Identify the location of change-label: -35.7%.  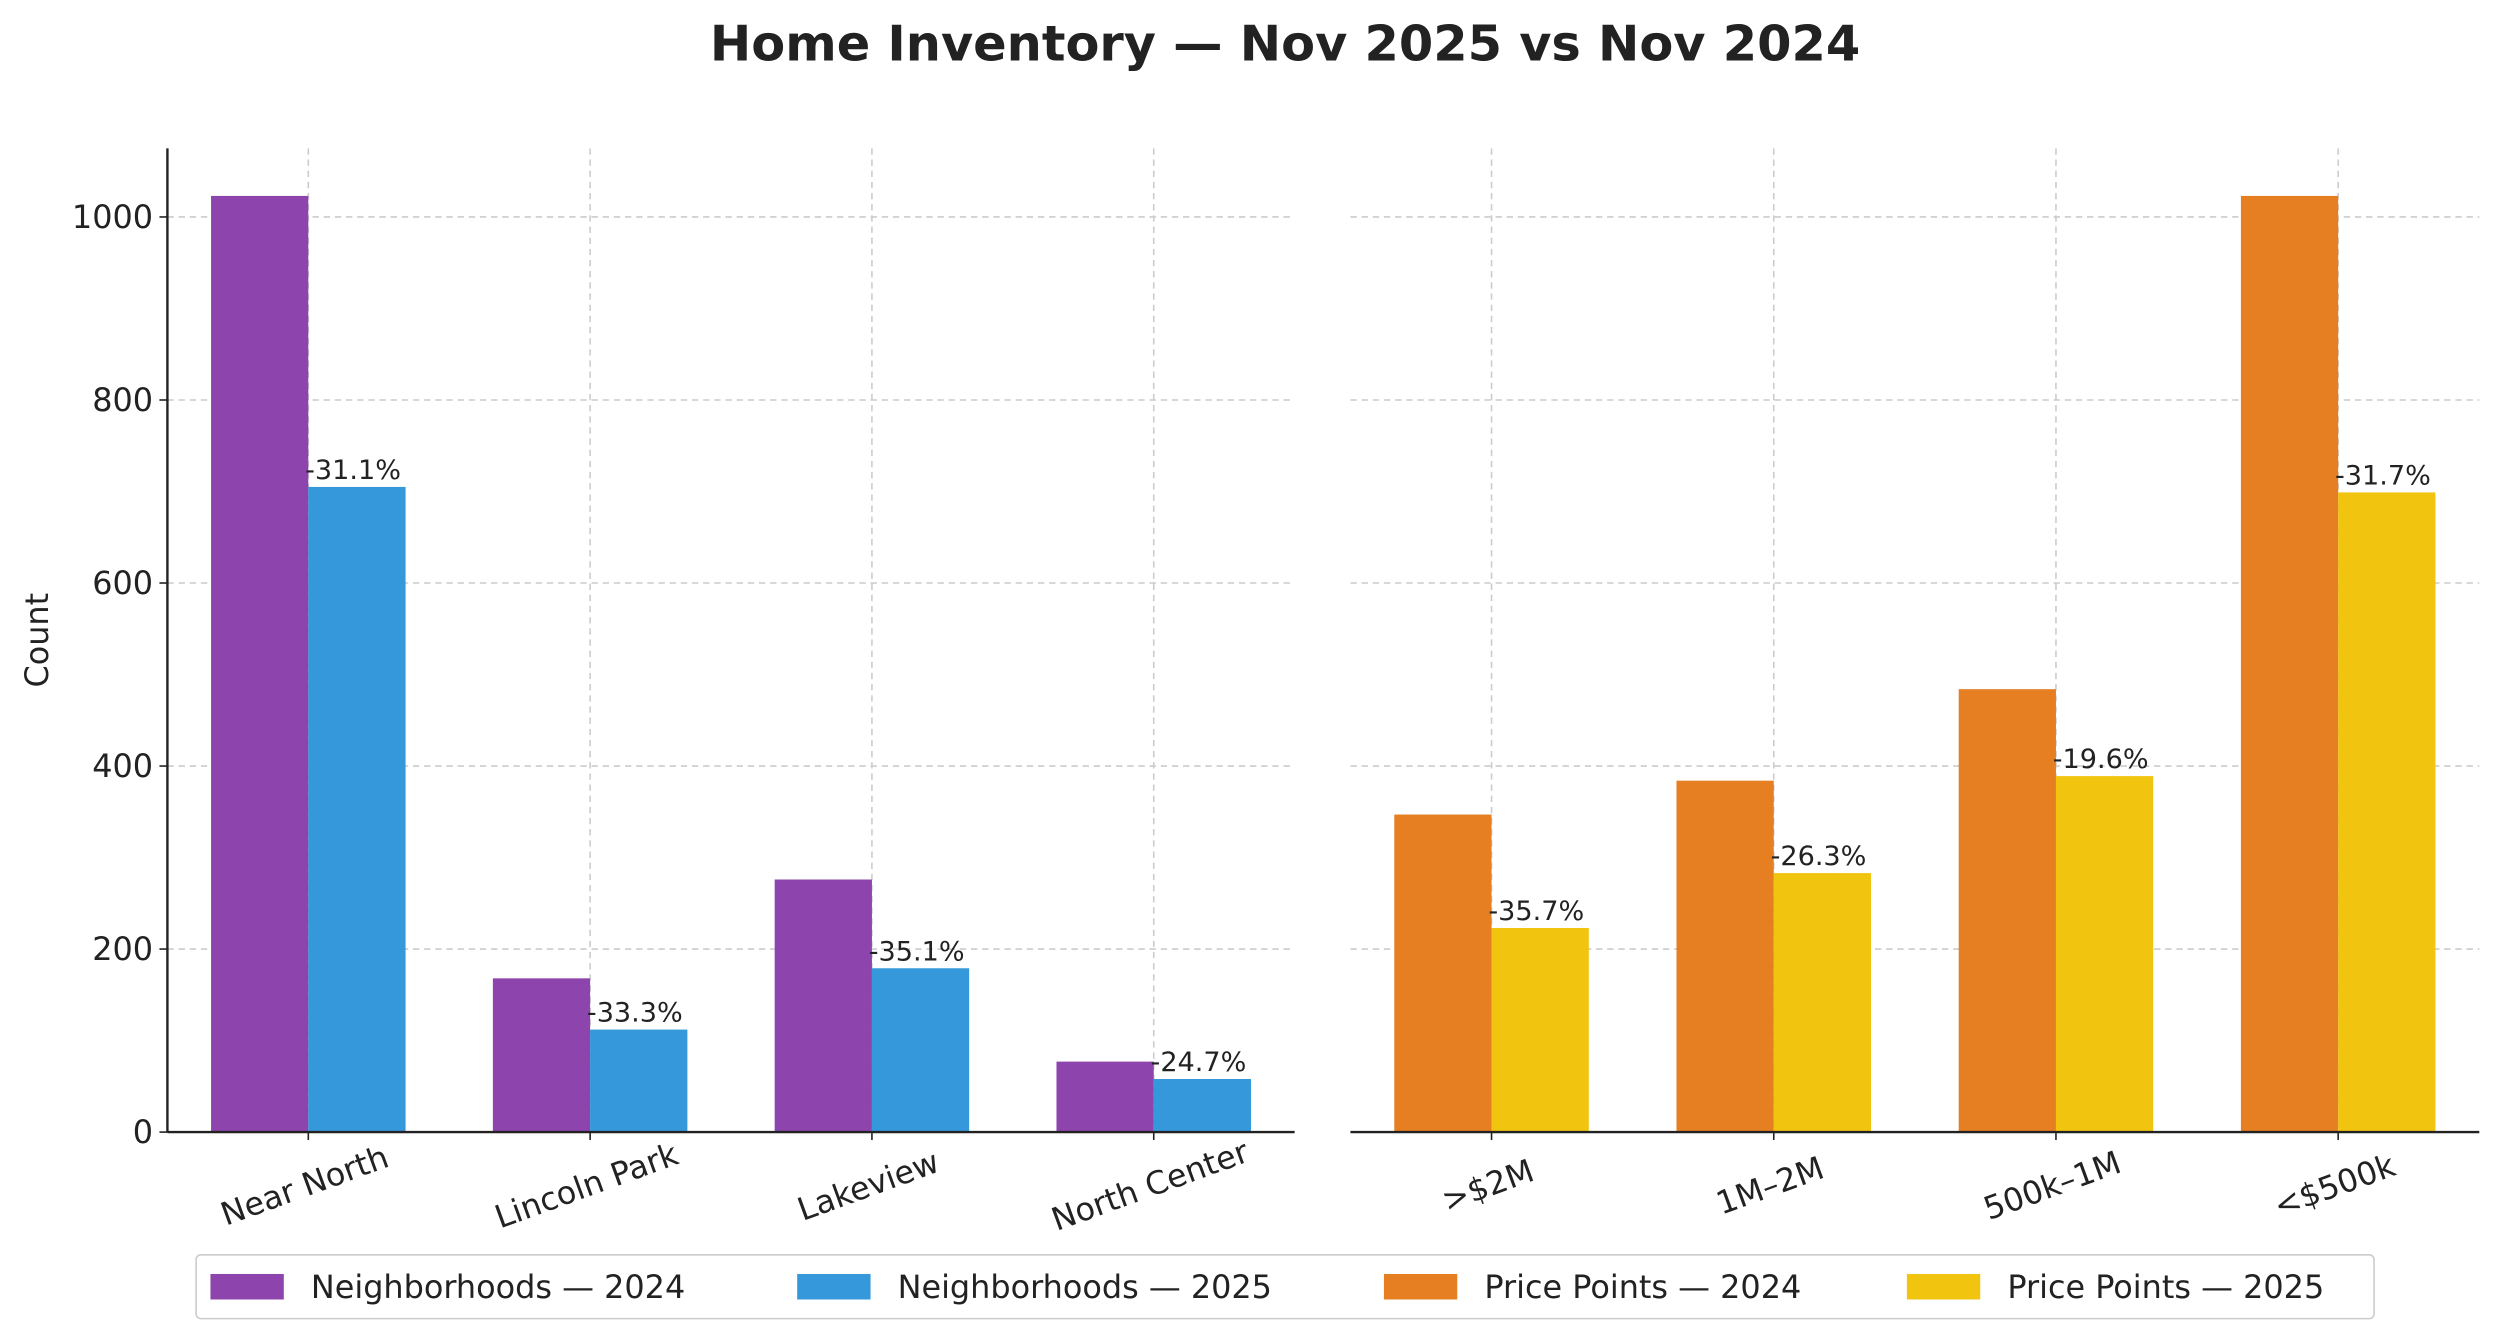
(1536, 911).